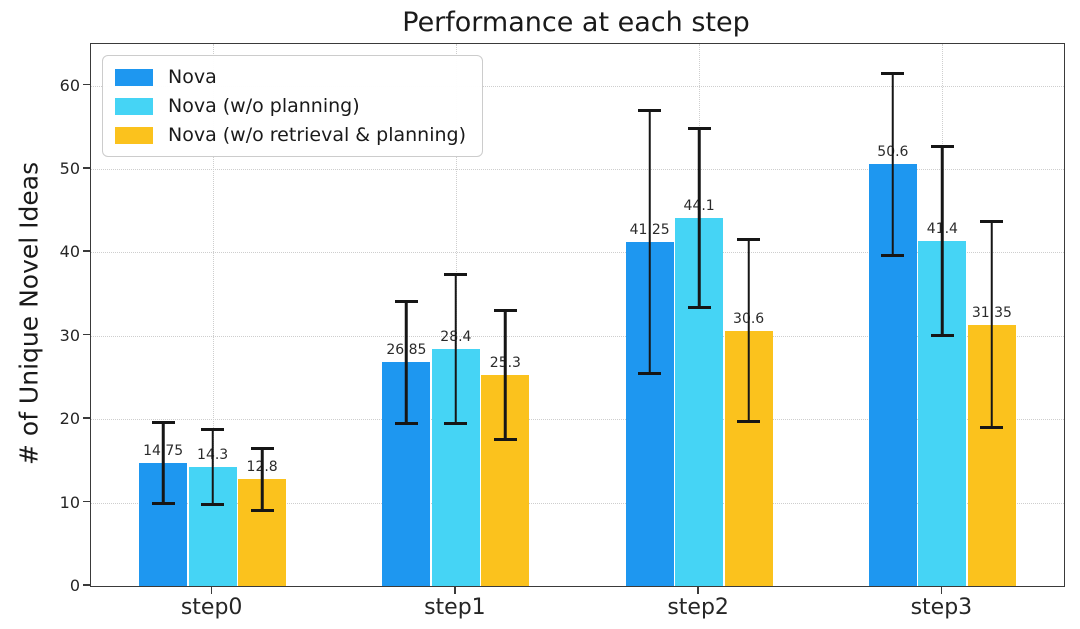 This screenshot has height=629, width=1080. I want to click on legend-item-label: Nova, so click(192, 77).